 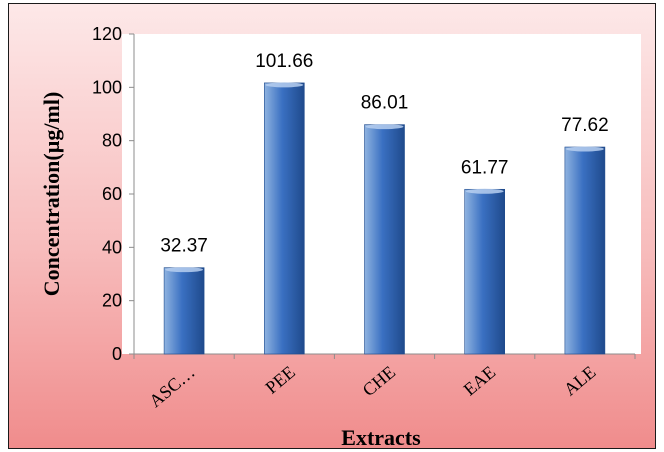 What do you see at coordinates (580, 381) in the screenshot?
I see `x-tick-label: ALE` at bounding box center [580, 381].